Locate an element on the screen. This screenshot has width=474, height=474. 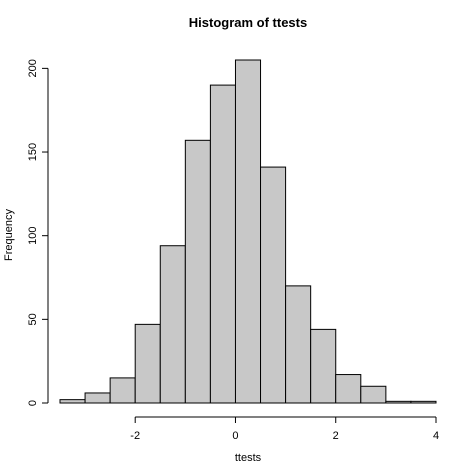
x-axis: -2 0 2 4 is located at coordinates (284, 429).